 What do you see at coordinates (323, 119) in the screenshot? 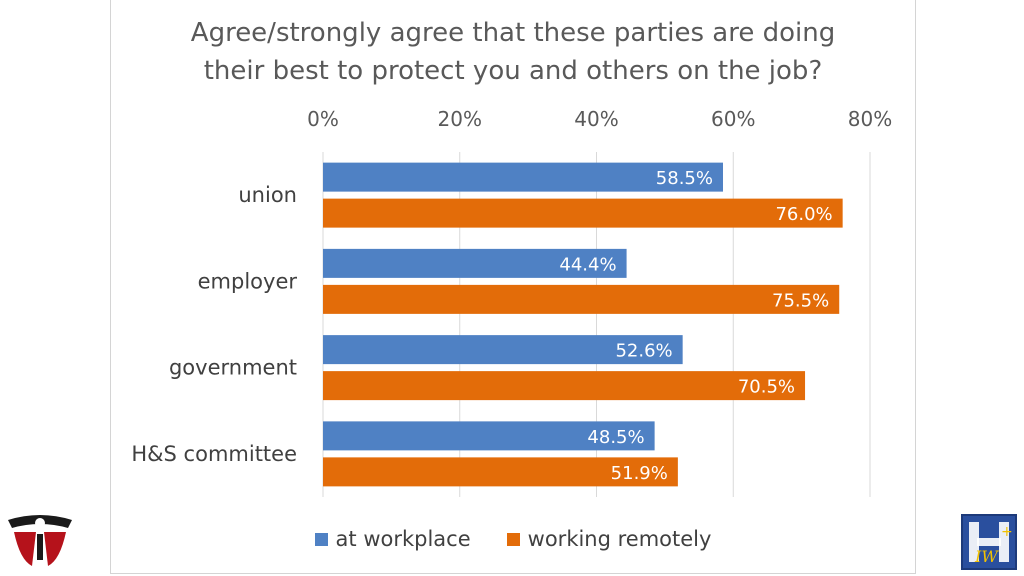
I see `x-tick-label: 0%` at bounding box center [323, 119].